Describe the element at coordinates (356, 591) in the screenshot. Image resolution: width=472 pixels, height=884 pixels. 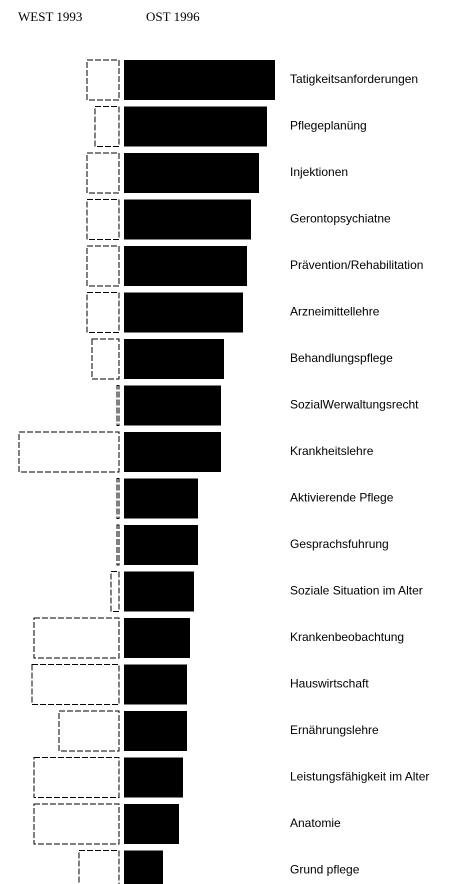
I see `category-label: Soziale Situation im Alter` at that location.